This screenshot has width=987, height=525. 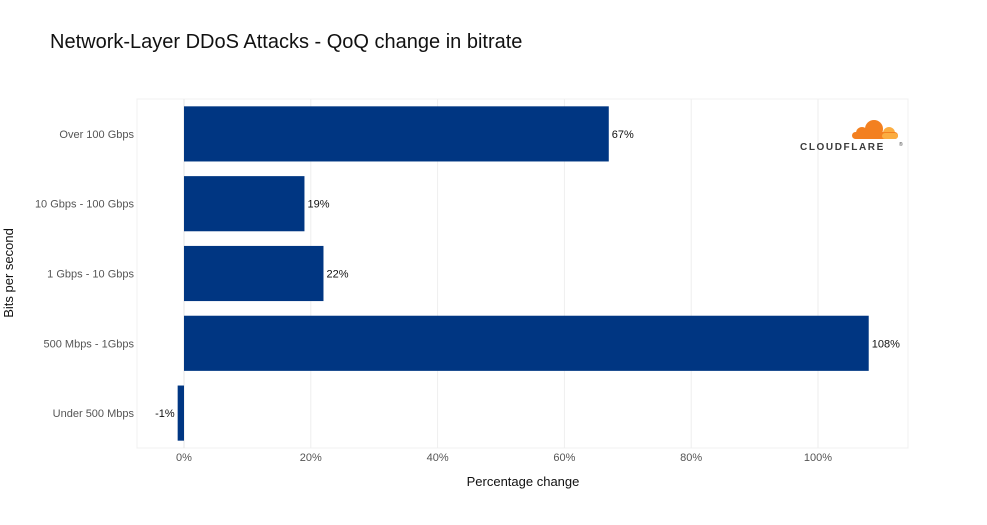 What do you see at coordinates (165, 414) in the screenshot?
I see `data-label: -1%` at bounding box center [165, 414].